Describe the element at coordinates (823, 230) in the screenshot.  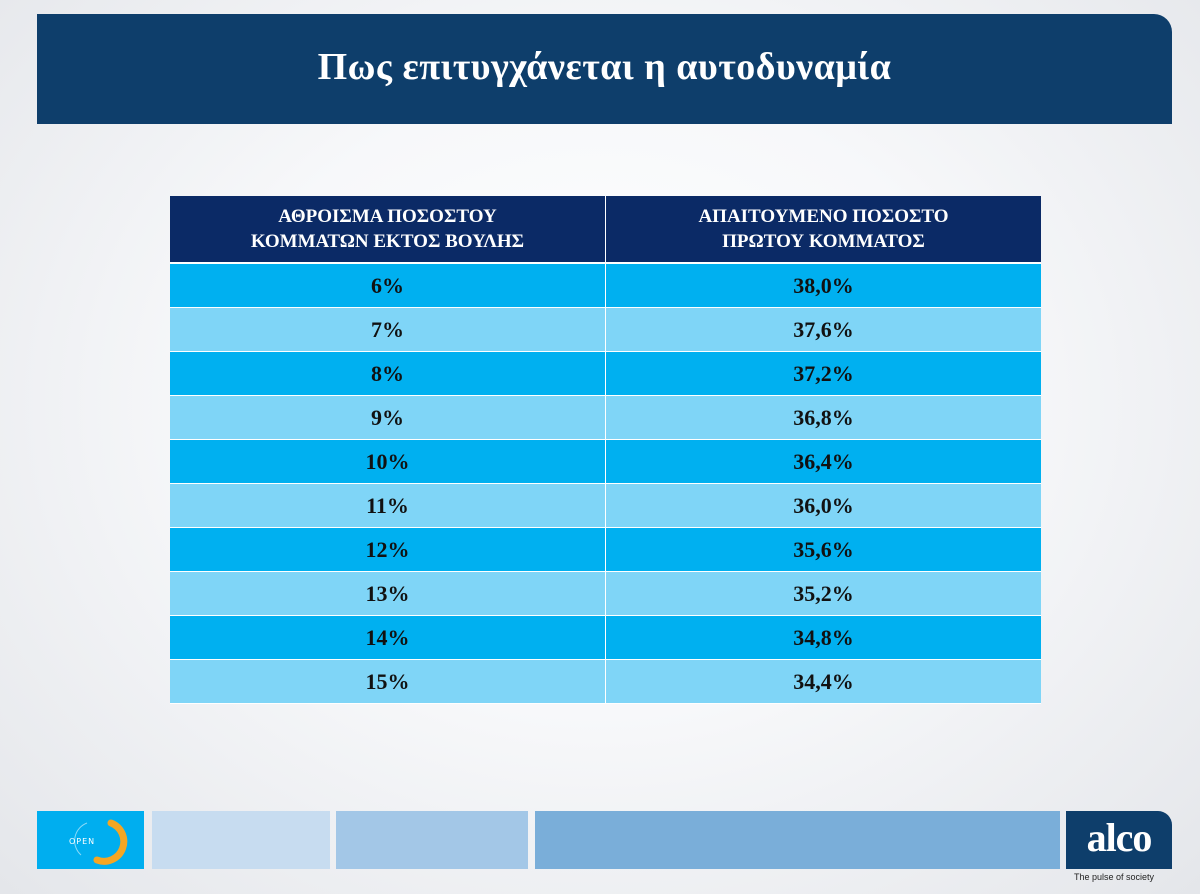
I see `column-header-required-first-party: ΑΠΑΙΤΟΥΜΕΝΟ ΠΟΣΟΣΤΟ ΠΡΩΤΟΥ ΚΟΜΜΑΤΟΣ` at that location.